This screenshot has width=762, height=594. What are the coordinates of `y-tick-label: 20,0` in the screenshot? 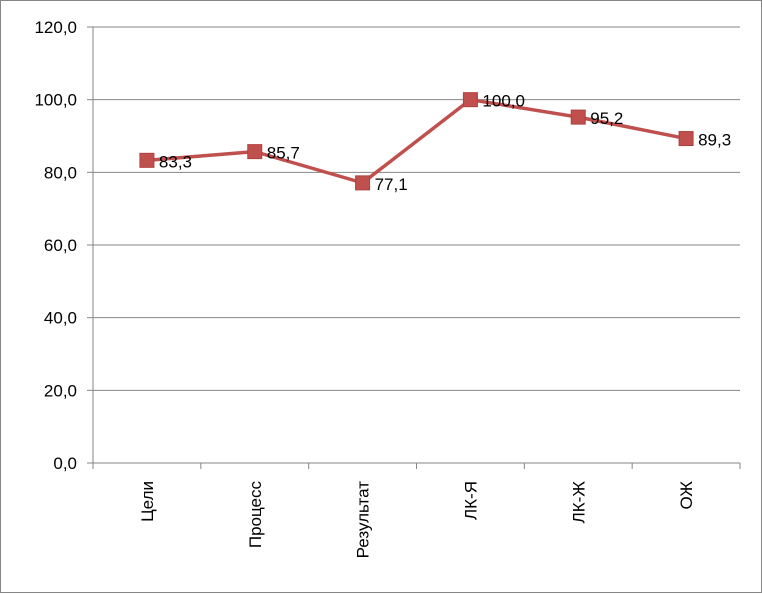 It's located at (60, 390).